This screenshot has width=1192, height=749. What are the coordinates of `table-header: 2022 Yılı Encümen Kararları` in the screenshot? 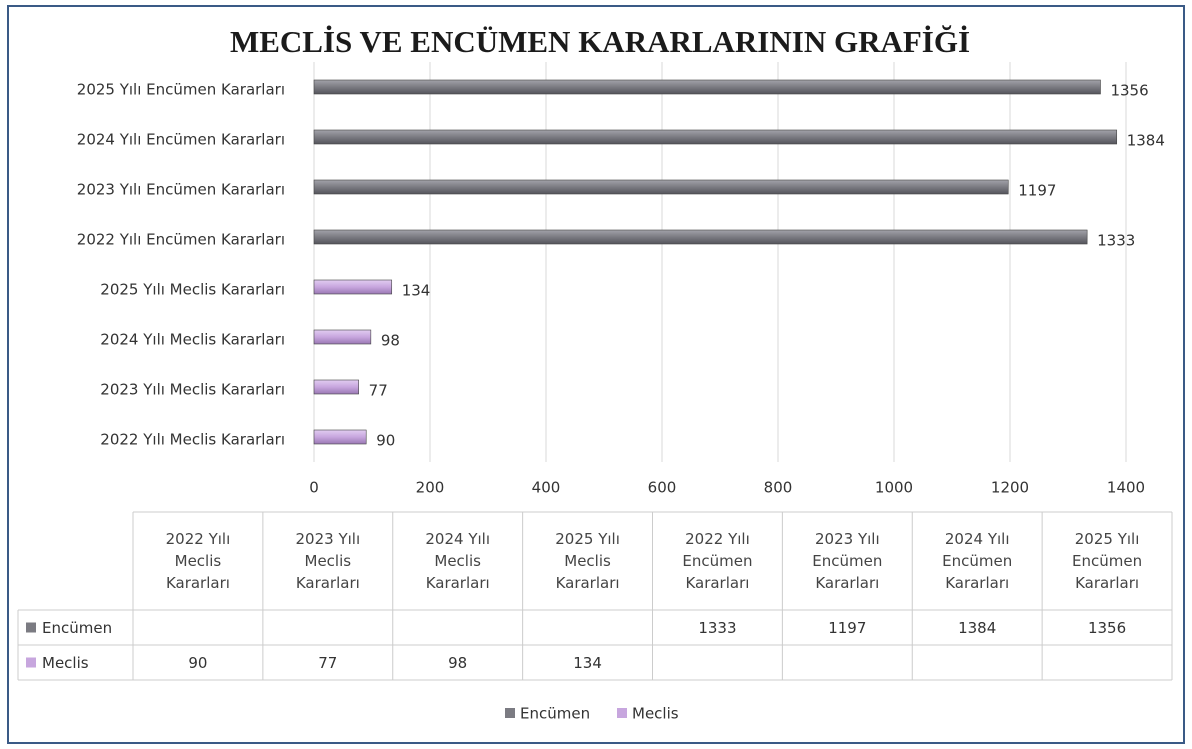 It's located at (717, 561).